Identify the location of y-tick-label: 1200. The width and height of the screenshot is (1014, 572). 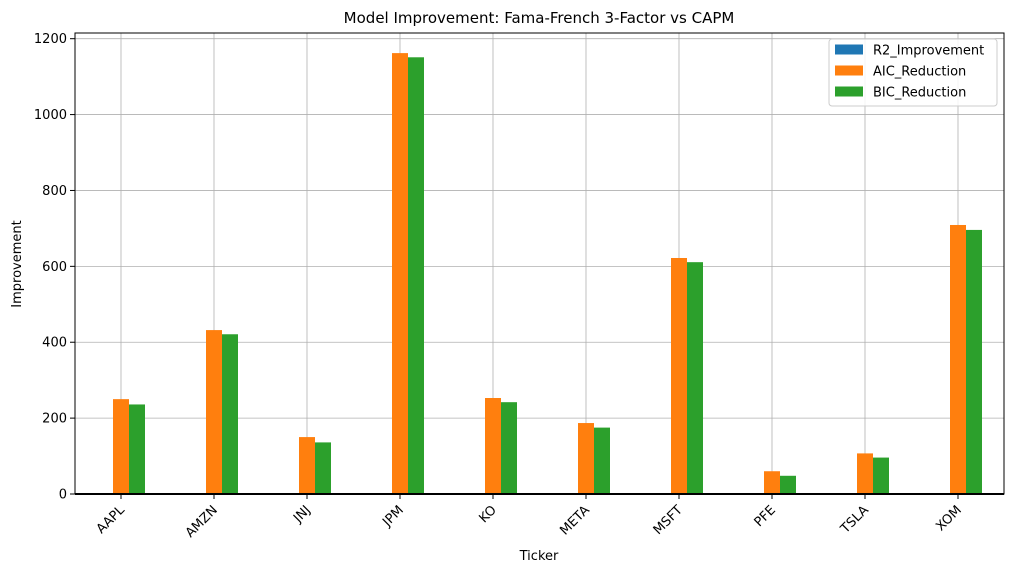
(50, 39).